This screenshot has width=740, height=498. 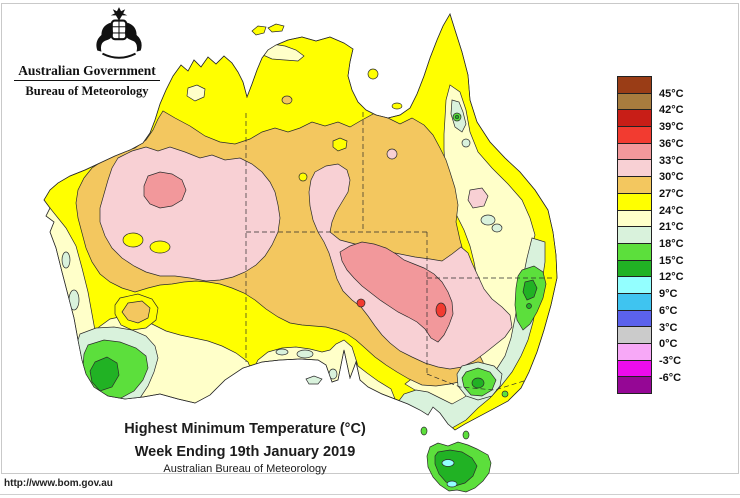 I want to click on region-21-24-top-end, so click(x=283, y=52).